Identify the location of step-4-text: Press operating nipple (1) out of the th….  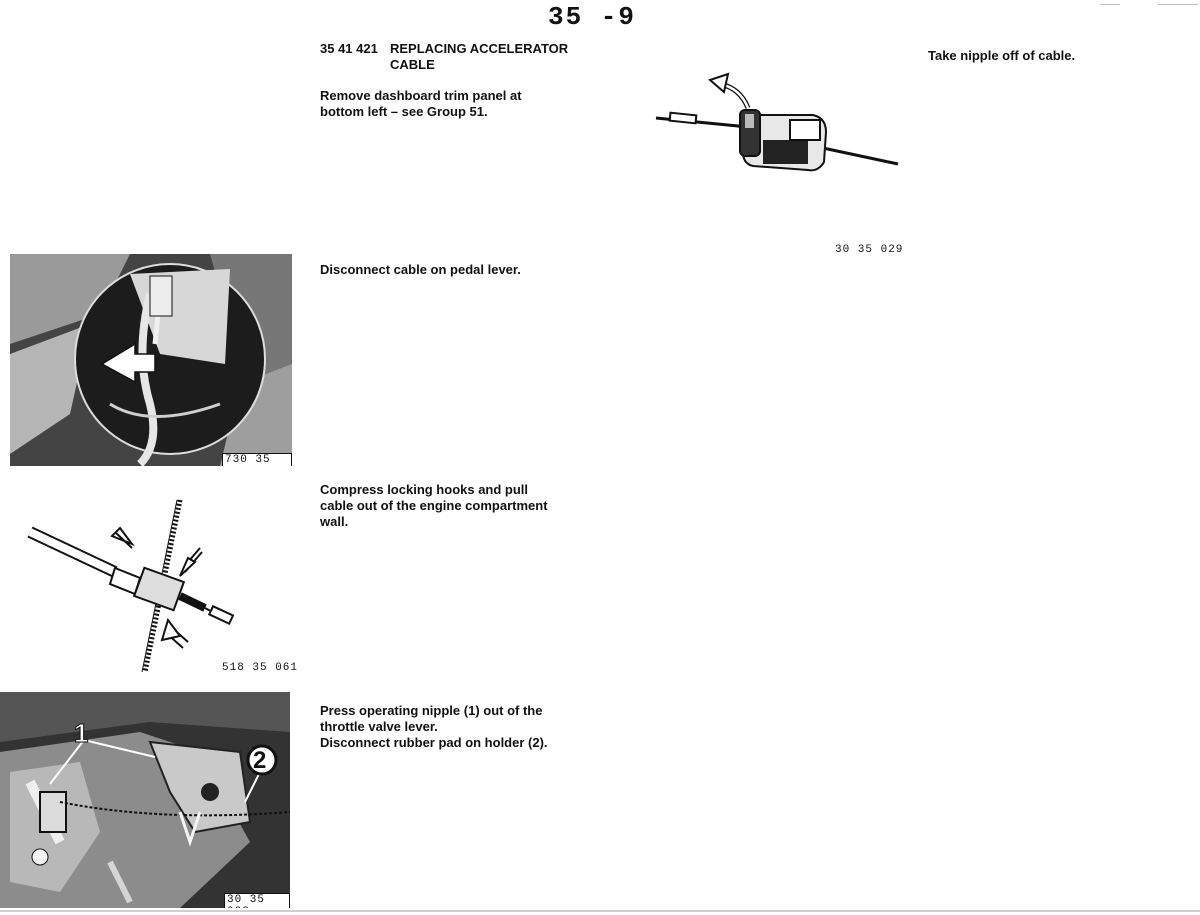
(470, 727).